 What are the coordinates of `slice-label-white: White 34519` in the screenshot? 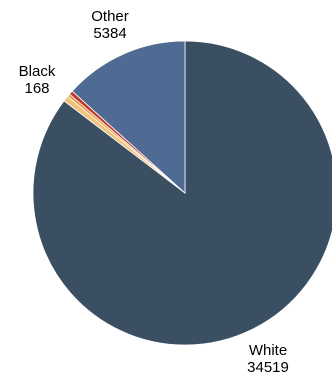 It's located at (268, 359).